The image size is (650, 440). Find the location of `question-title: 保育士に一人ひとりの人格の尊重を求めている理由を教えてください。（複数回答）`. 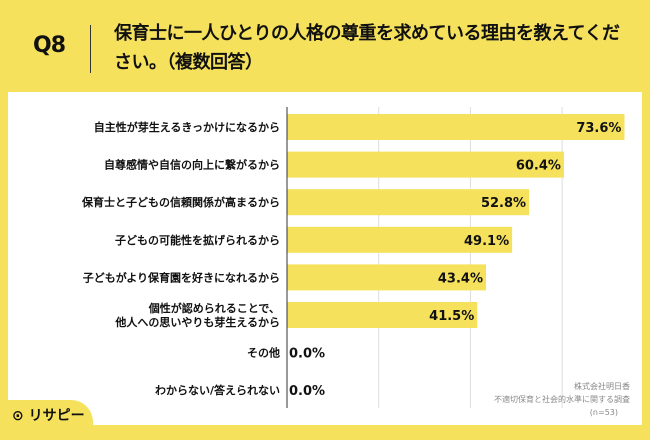

question-title: 保育士に一人ひとりの人格の尊重を求めている理由を教えてください。（複数回答） is located at coordinates (367, 48).